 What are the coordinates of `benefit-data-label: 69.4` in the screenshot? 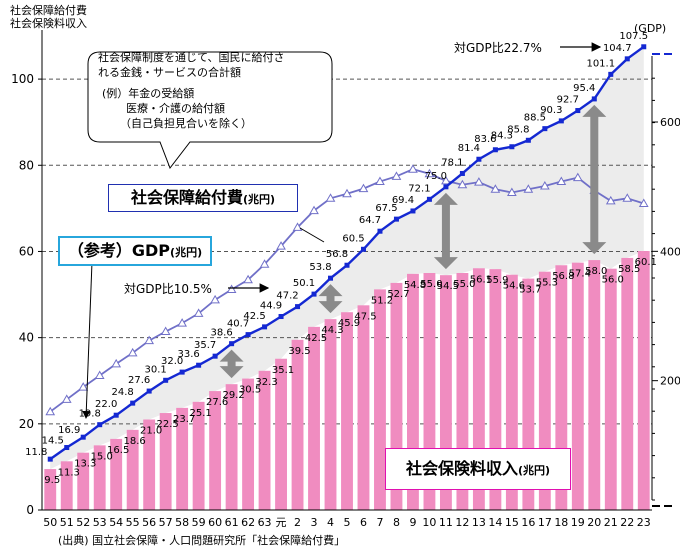 It's located at (403, 200).